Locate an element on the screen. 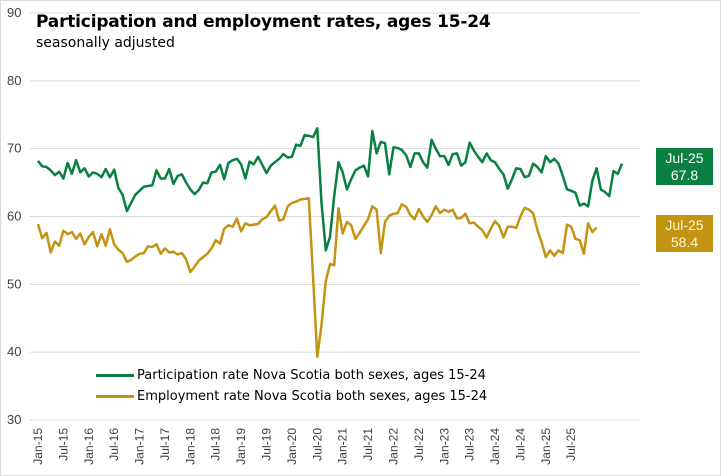 Image resolution: width=721 pixels, height=476 pixels. y-tick-label: 40 is located at coordinates (14, 351).